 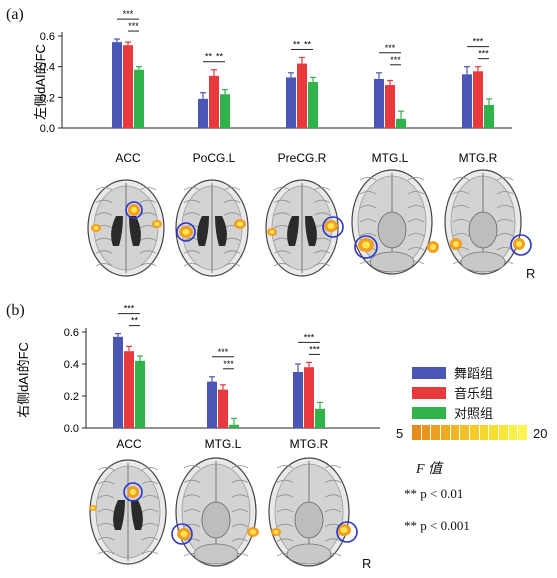 What do you see at coordinates (390, 106) in the screenshot?
I see `bar-音乐组-MTG.L` at bounding box center [390, 106].